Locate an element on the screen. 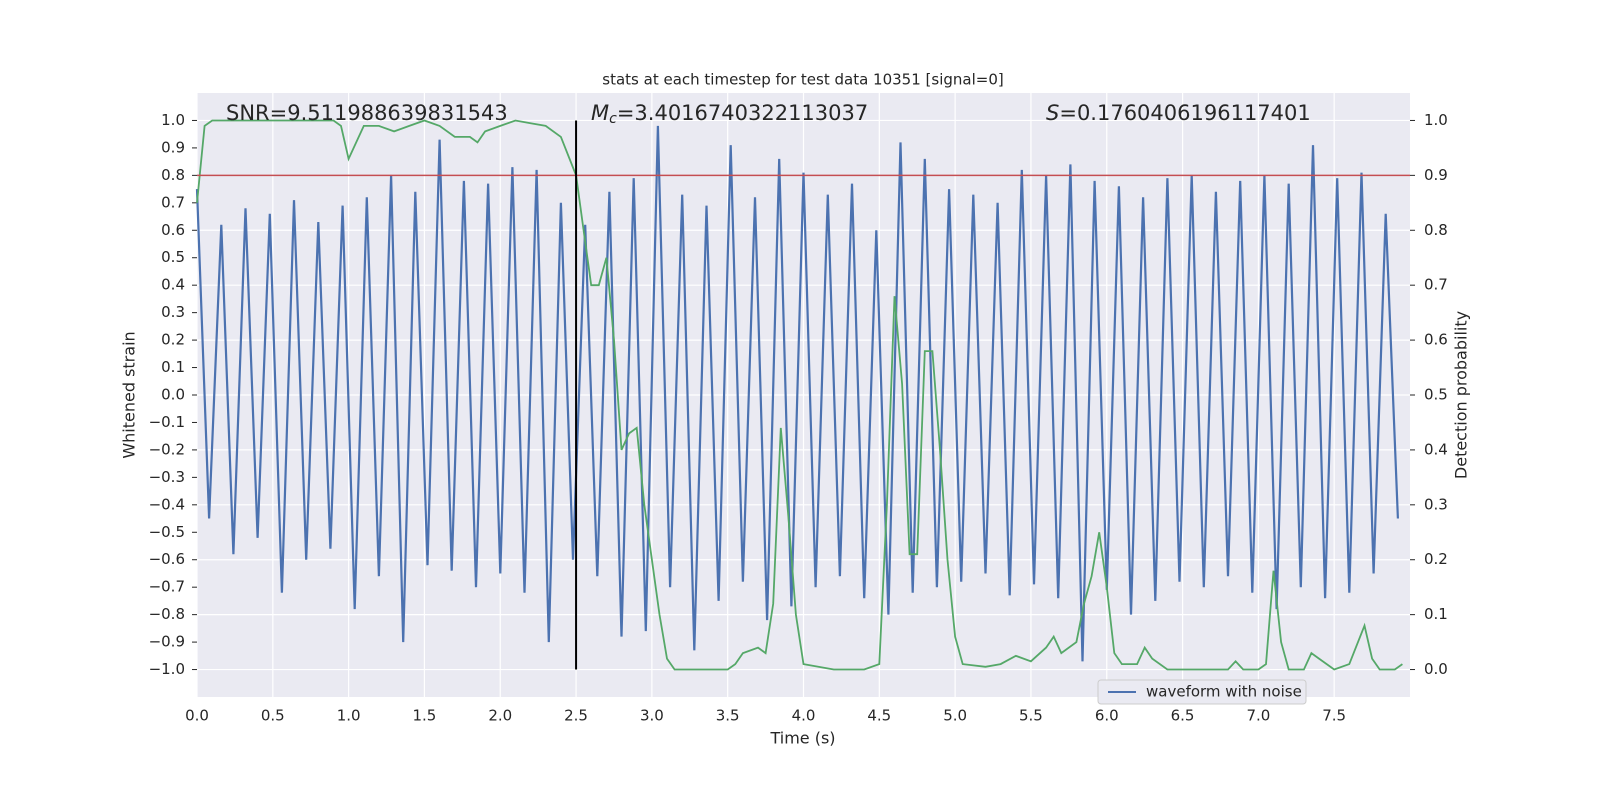  y-tick-label: 0.1 is located at coordinates (173, 367).